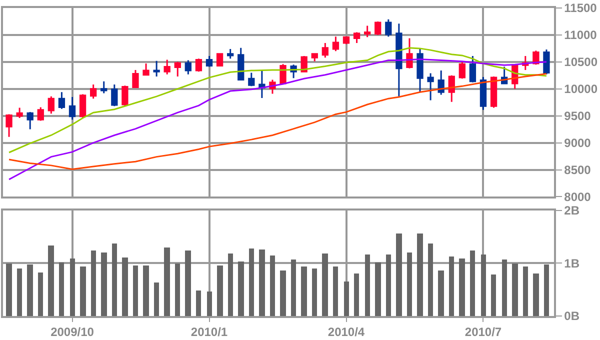 Image resolution: width=600 pixels, height=340 pixels. Describe the element at coordinates (209, 332) in the screenshot. I see `x-tick-label: 2010/1` at that location.